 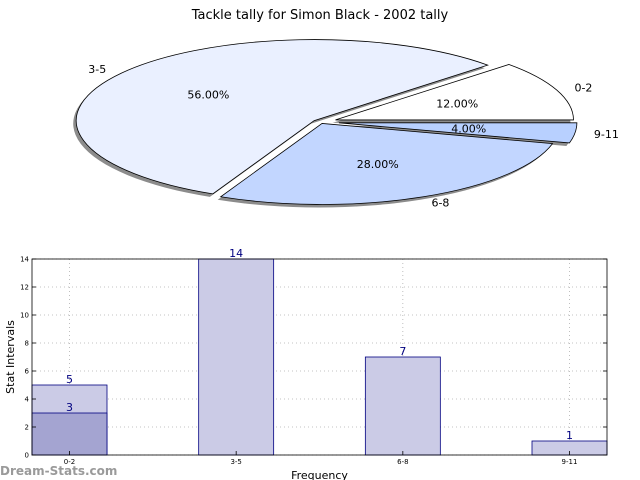 I want to click on x-tick-label-0-2: 0-2, so click(x=69, y=462).